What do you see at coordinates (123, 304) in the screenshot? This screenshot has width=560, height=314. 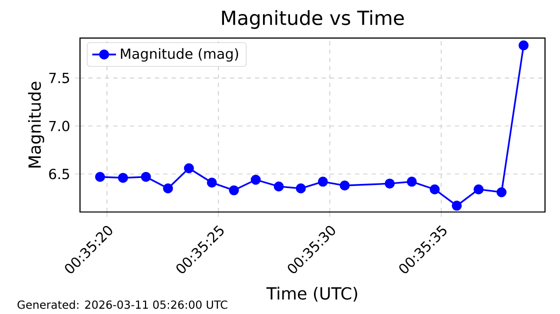 I see `text: Generated: 2026-03-11 05:26:00 UTC` at bounding box center [123, 304].